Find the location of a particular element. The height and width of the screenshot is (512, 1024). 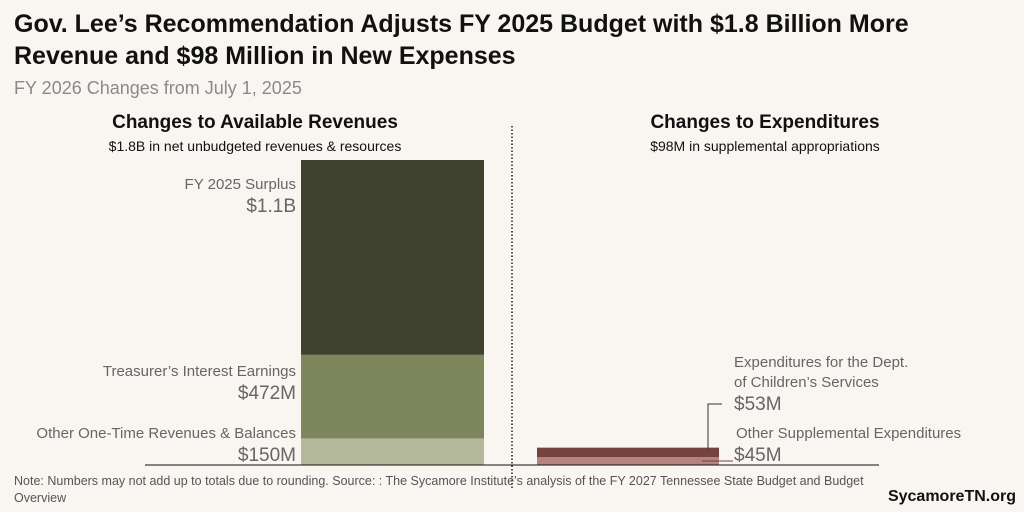

leader-line-dcs is located at coordinates (714, 426).